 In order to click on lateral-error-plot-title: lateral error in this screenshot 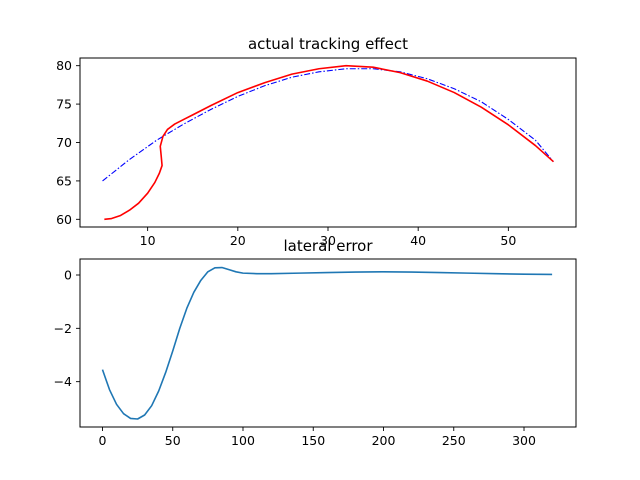, I will do `click(328, 246)`.